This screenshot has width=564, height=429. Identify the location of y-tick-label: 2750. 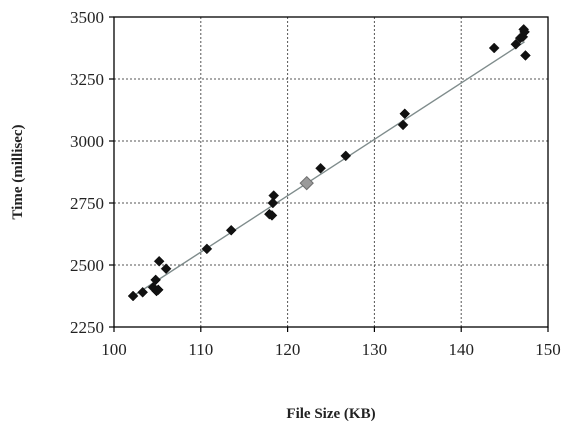
(87, 203).